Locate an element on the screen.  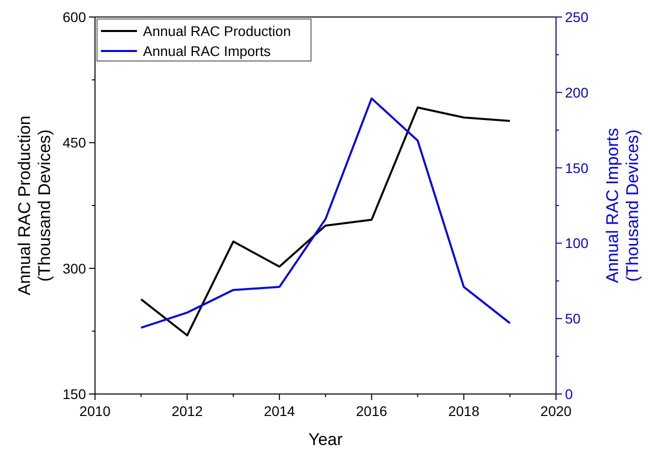
y2-tick-label: 250 is located at coordinates (577, 17).